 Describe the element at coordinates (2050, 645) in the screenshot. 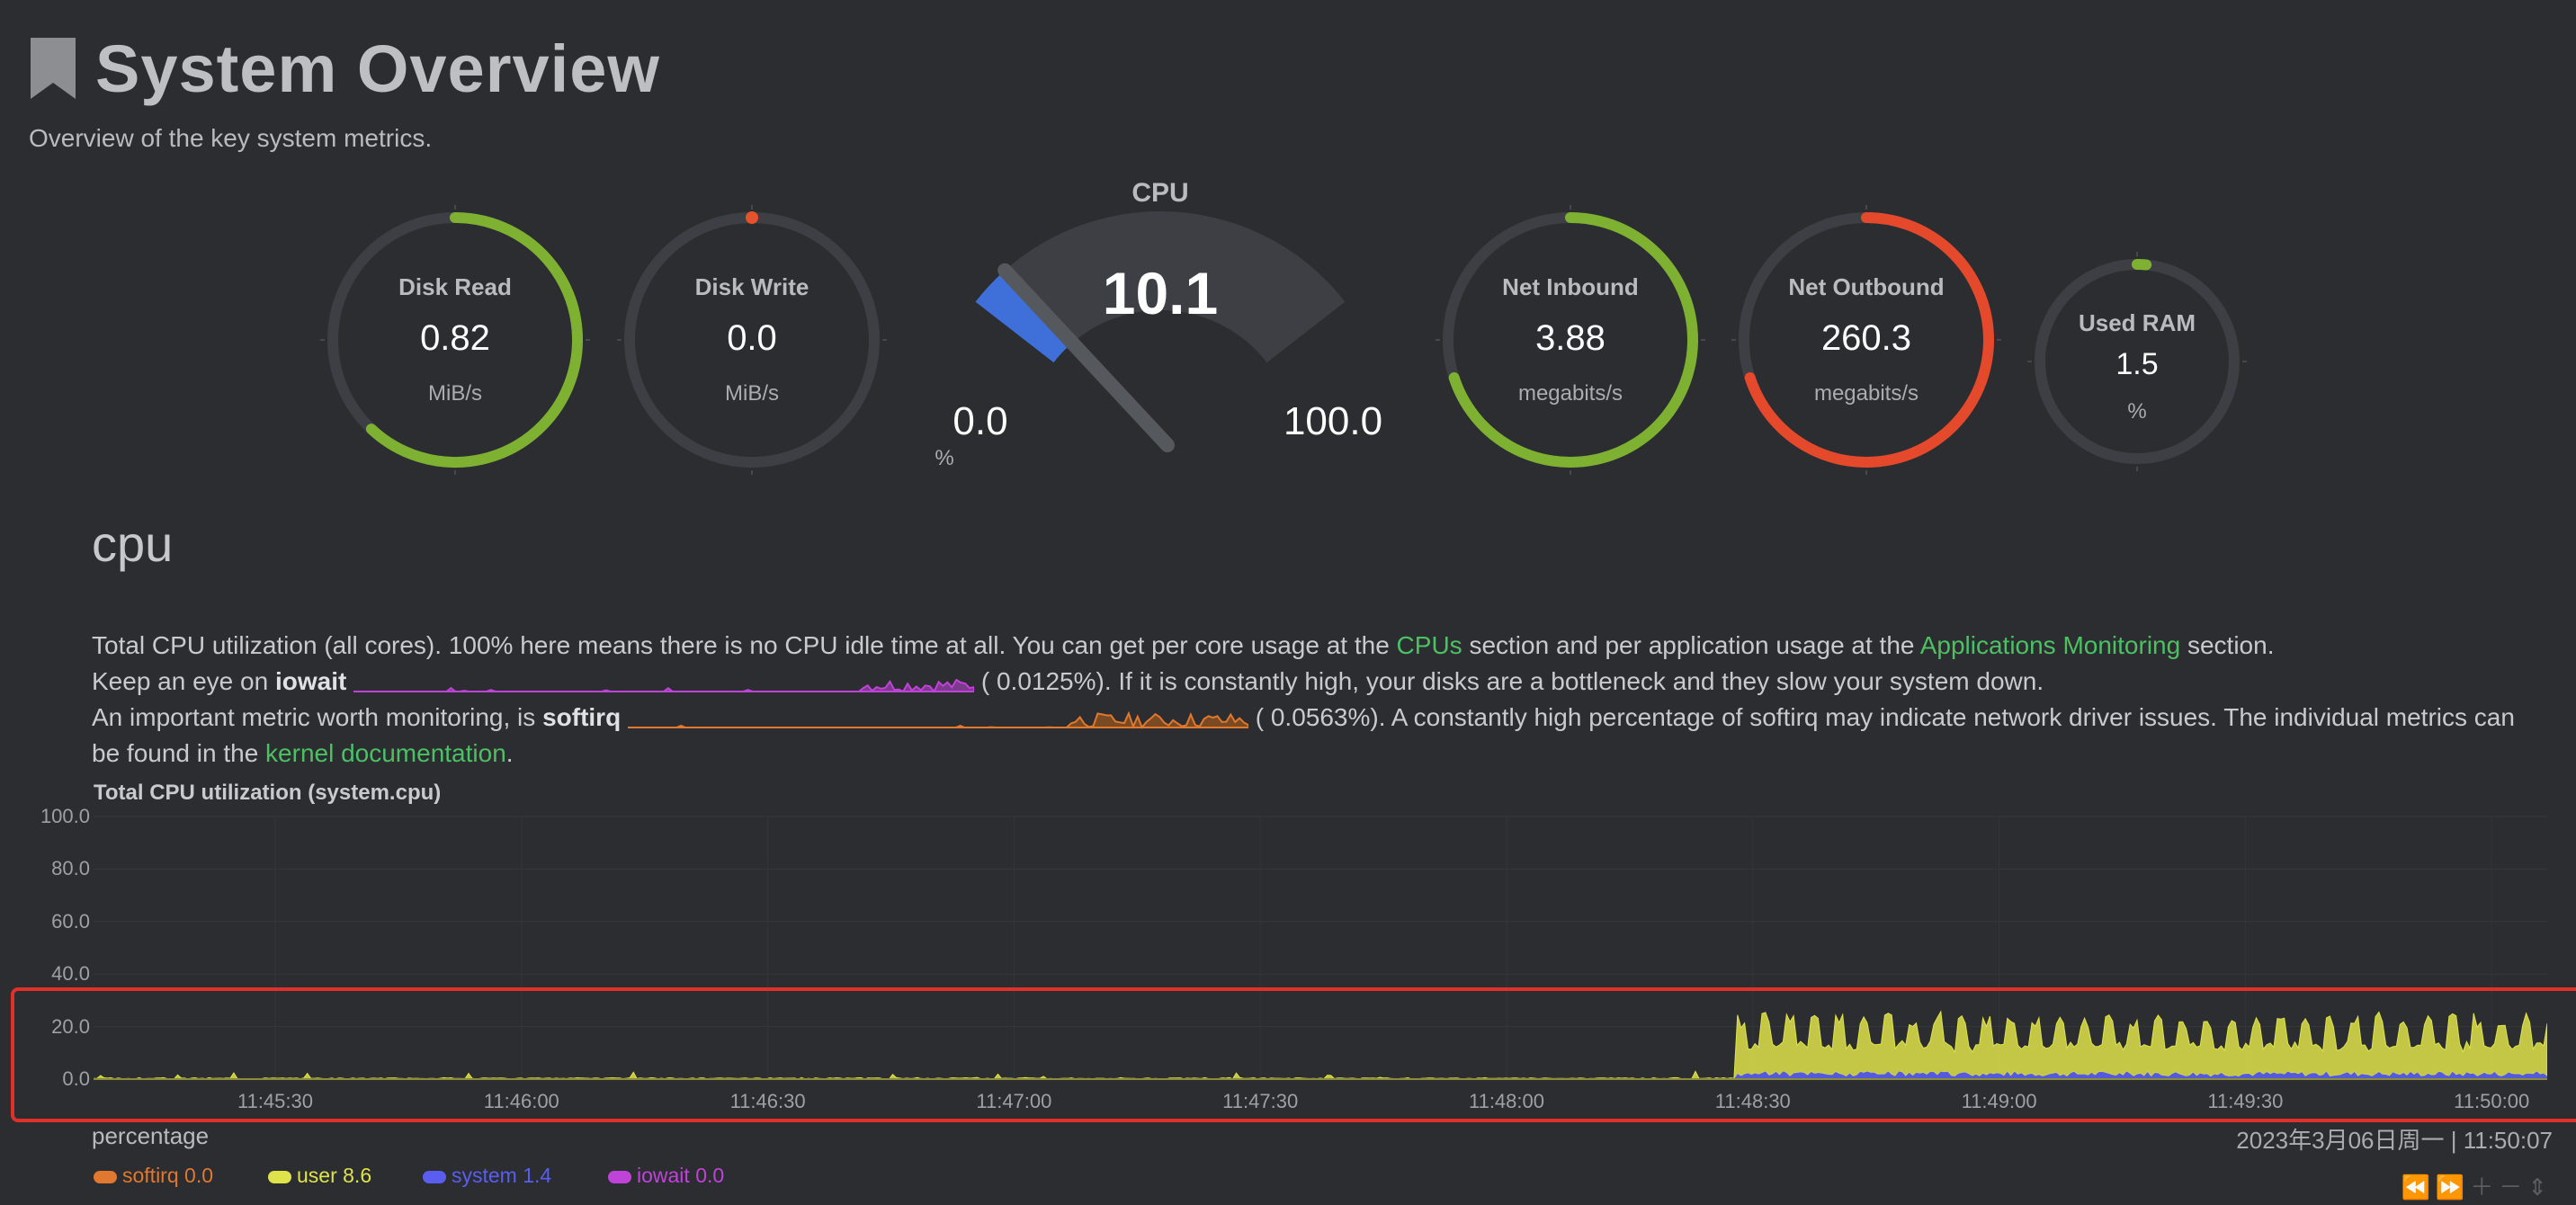

I see `applications-monitoring-link: Applications Monitoring` at that location.